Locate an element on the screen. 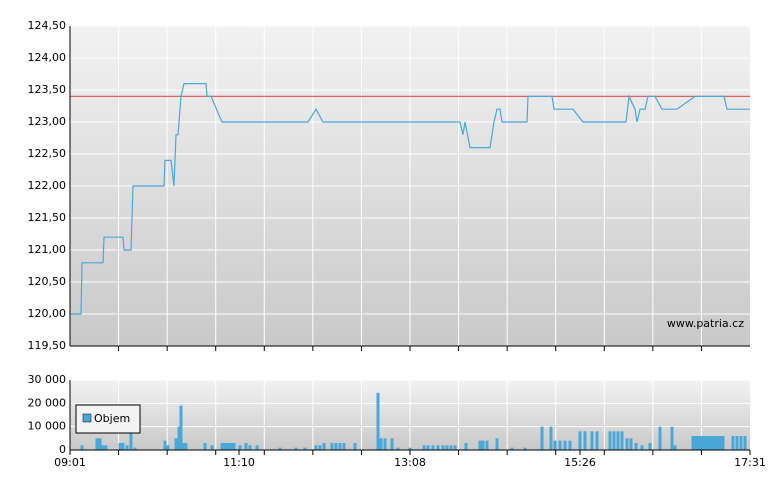 The height and width of the screenshot is (494, 780). y-tick-label: 119,50 is located at coordinates (47, 345).